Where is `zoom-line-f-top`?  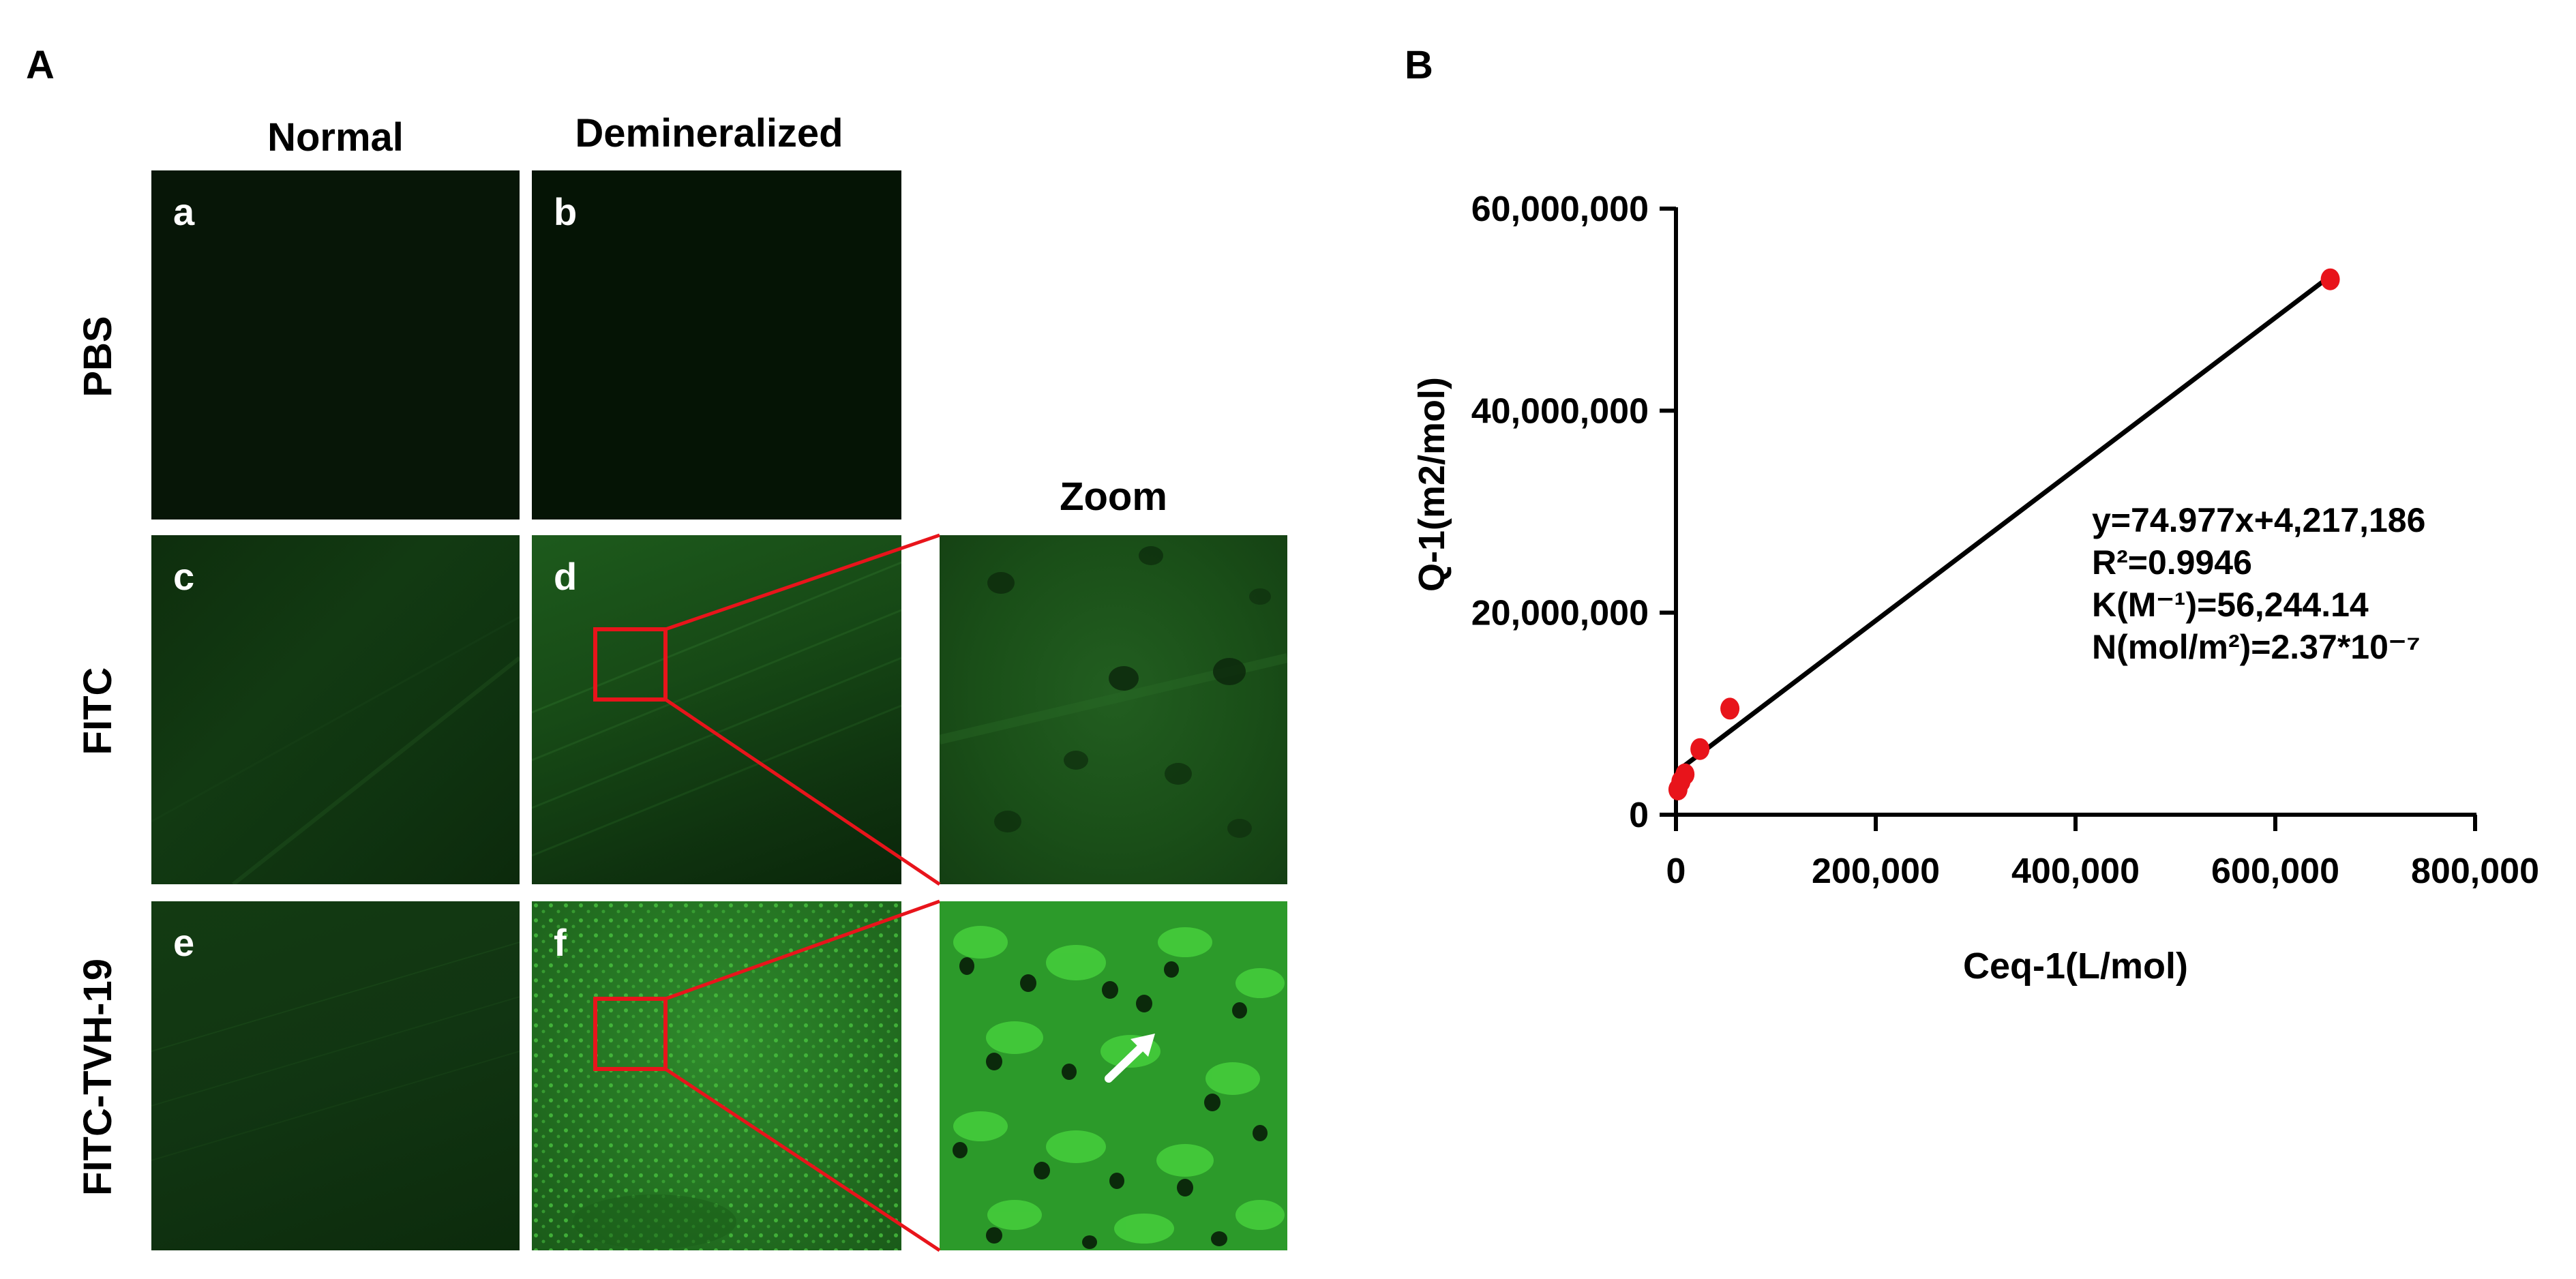 zoom-line-f-top is located at coordinates (802, 950).